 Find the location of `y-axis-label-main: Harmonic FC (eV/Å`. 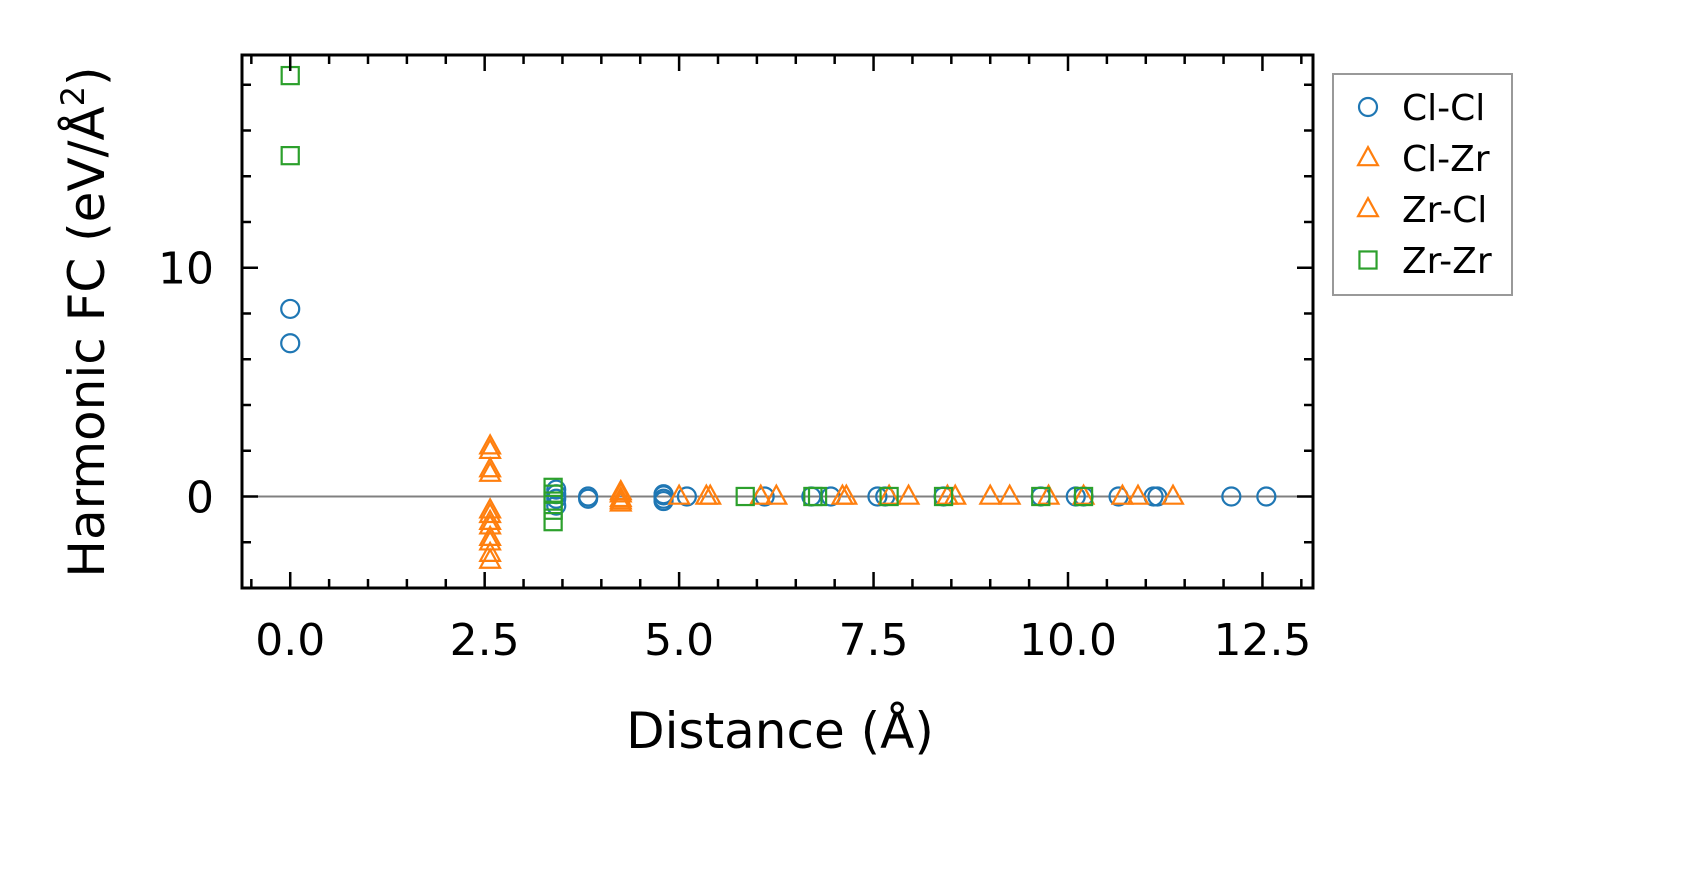

y-axis-label-main: Harmonic FC (eV/Å is located at coordinates (87, 341).